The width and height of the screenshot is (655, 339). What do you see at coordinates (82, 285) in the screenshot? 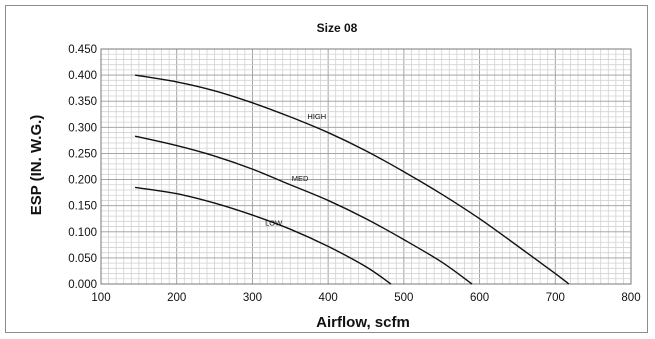
I see `y-tick-label: 0.000` at bounding box center [82, 285].